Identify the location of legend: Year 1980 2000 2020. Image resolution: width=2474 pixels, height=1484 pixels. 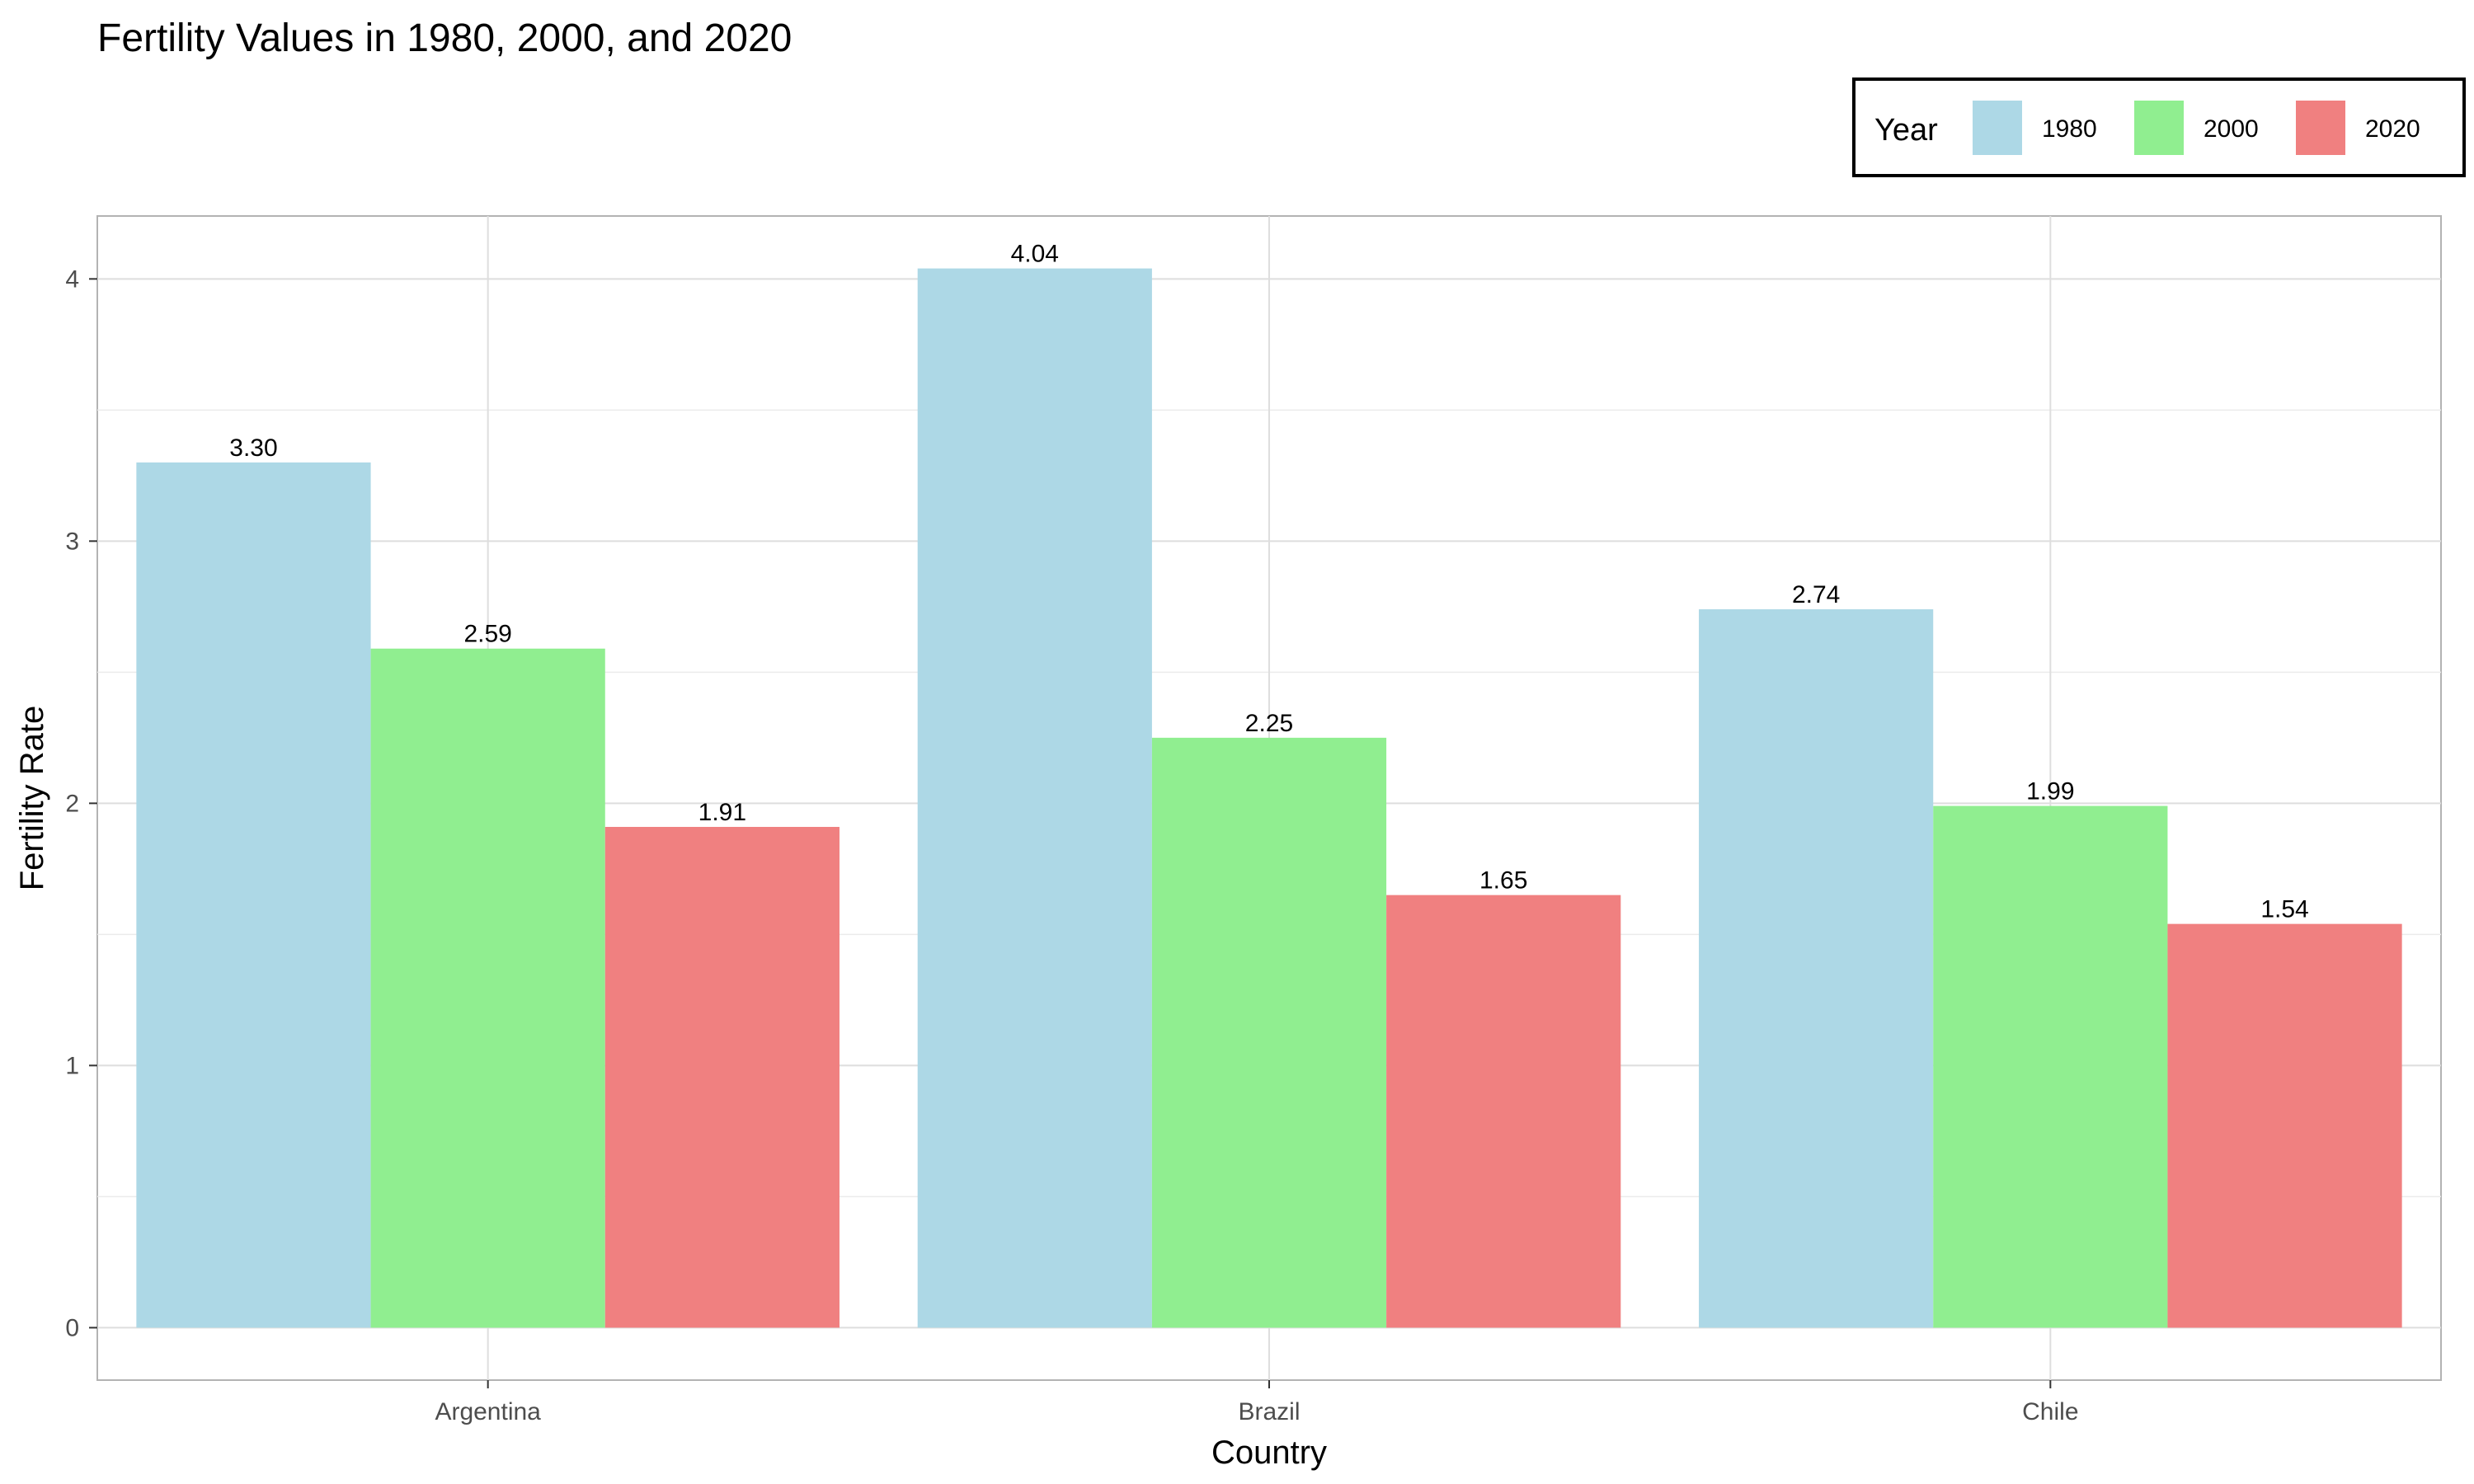
(2159, 127).